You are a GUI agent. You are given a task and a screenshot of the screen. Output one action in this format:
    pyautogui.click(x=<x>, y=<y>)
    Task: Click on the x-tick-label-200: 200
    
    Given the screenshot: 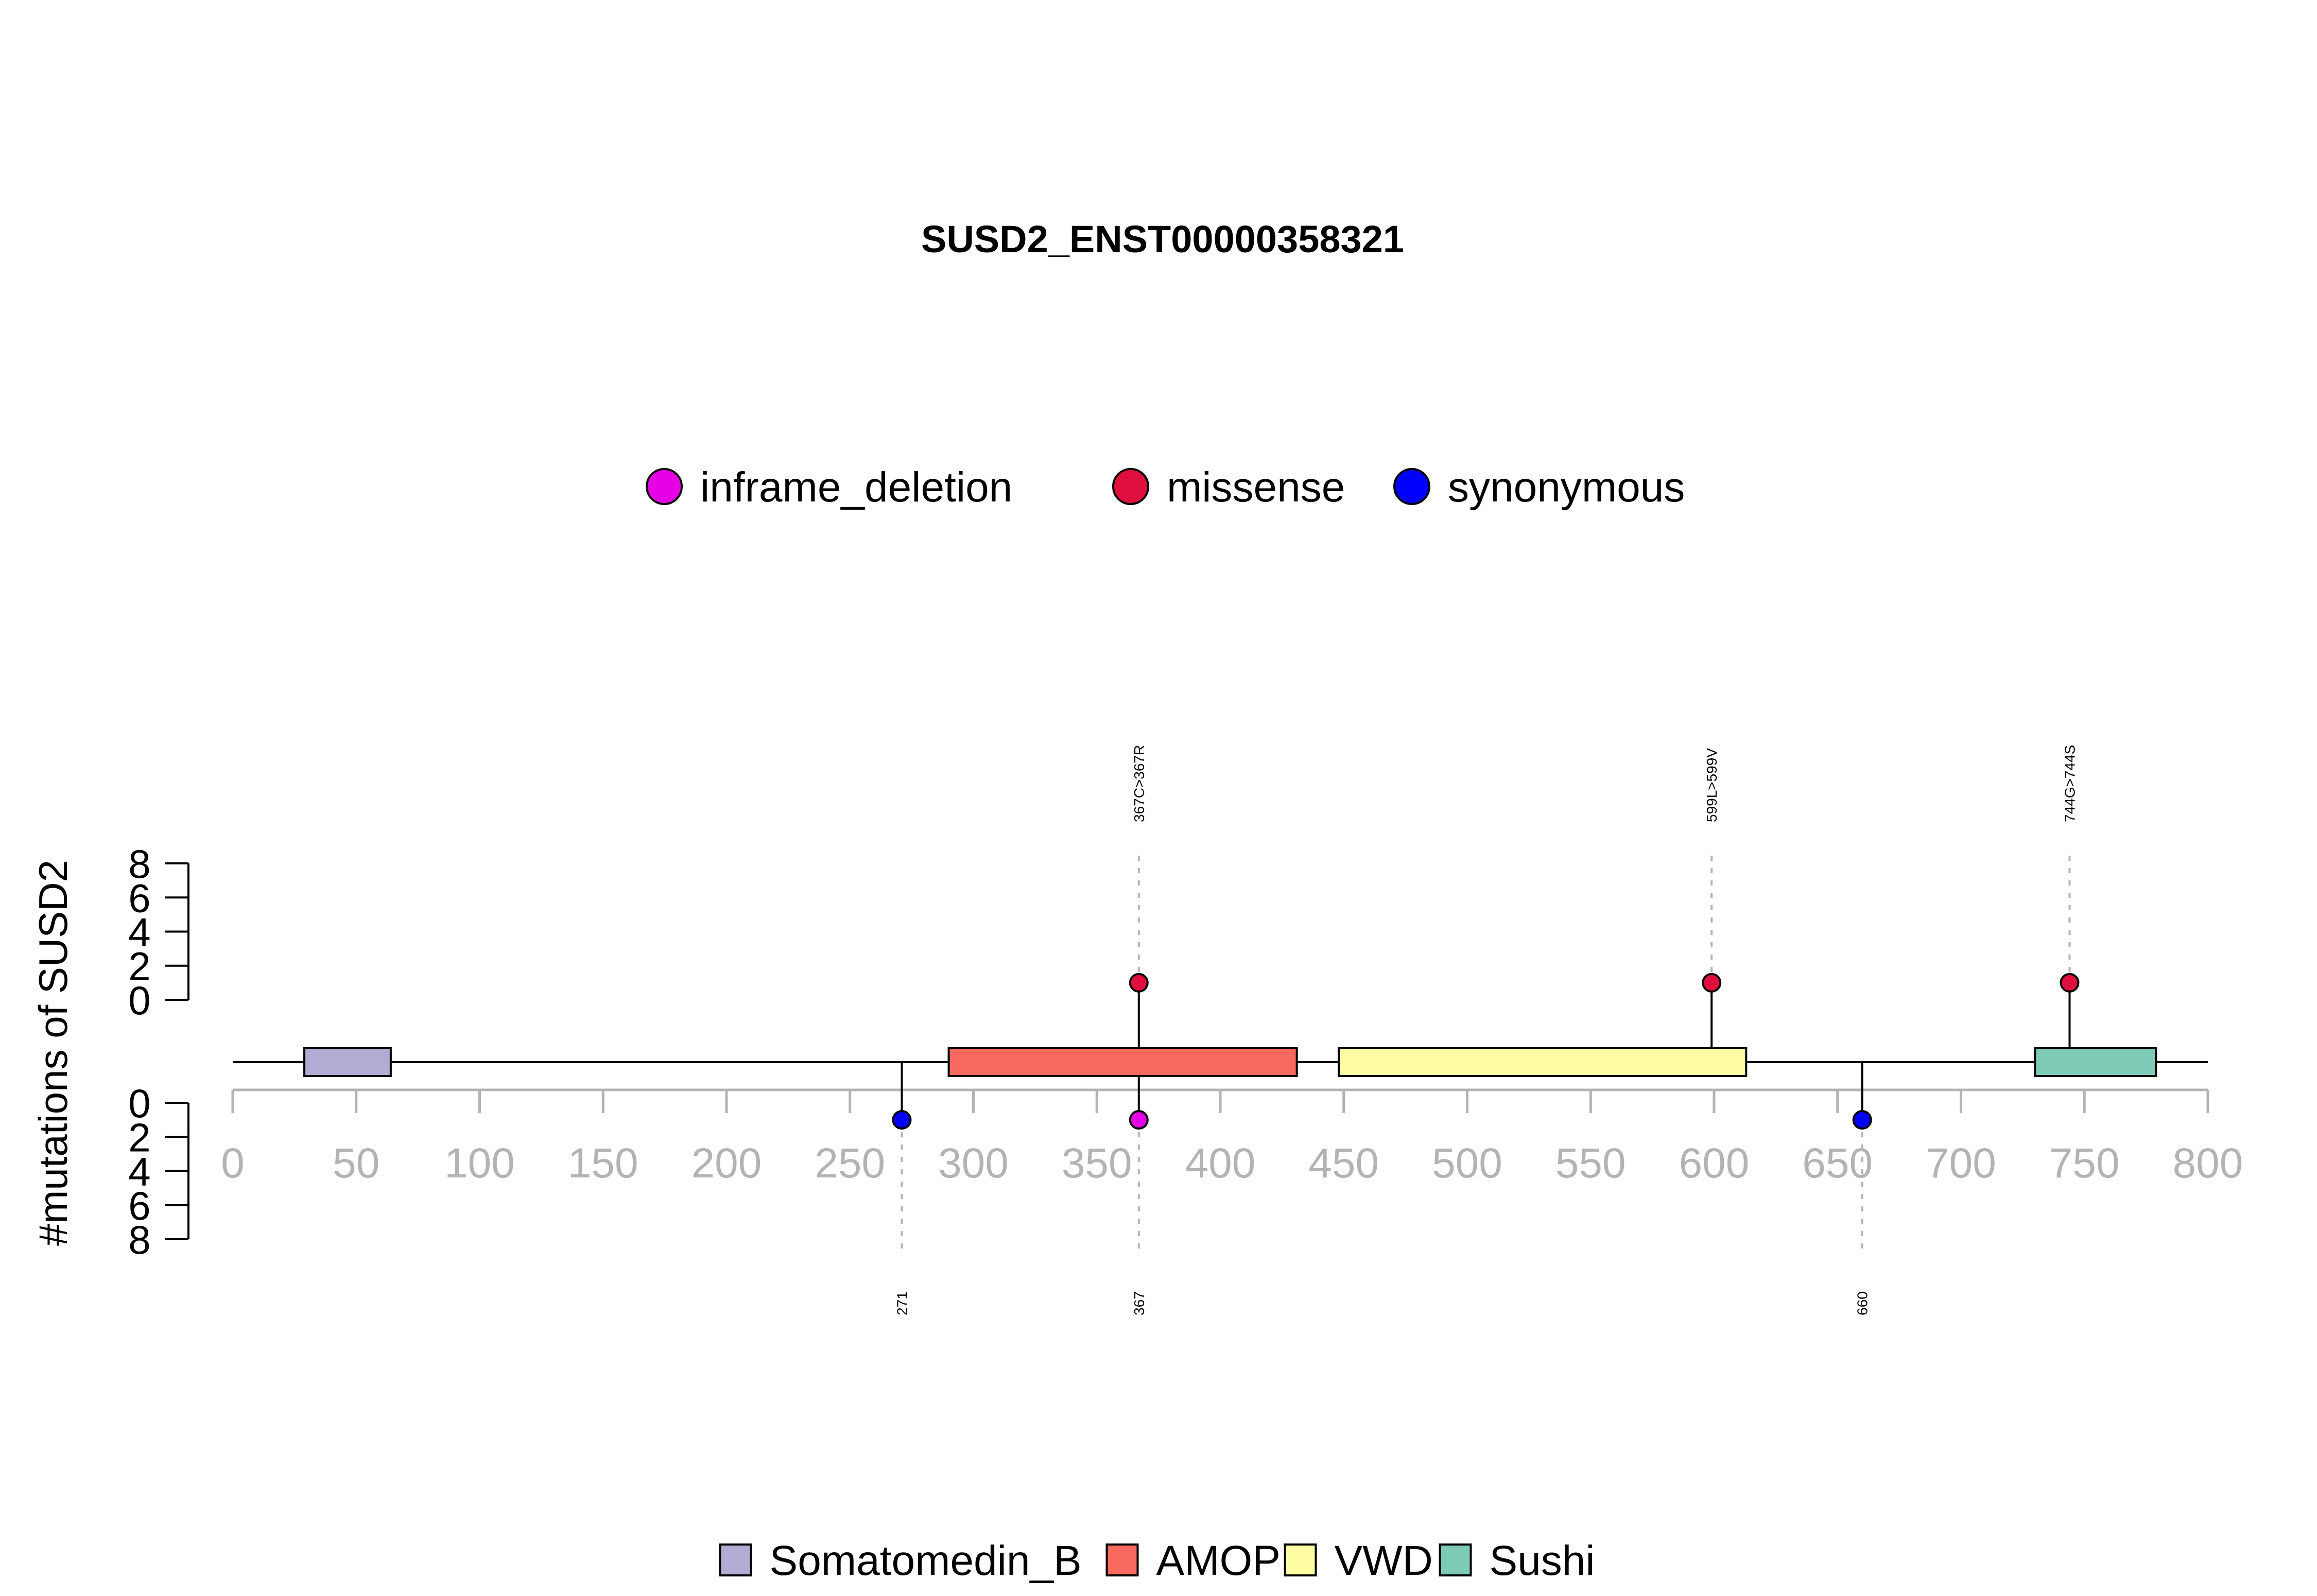 What is the action you would take?
    pyautogui.click(x=726, y=1164)
    